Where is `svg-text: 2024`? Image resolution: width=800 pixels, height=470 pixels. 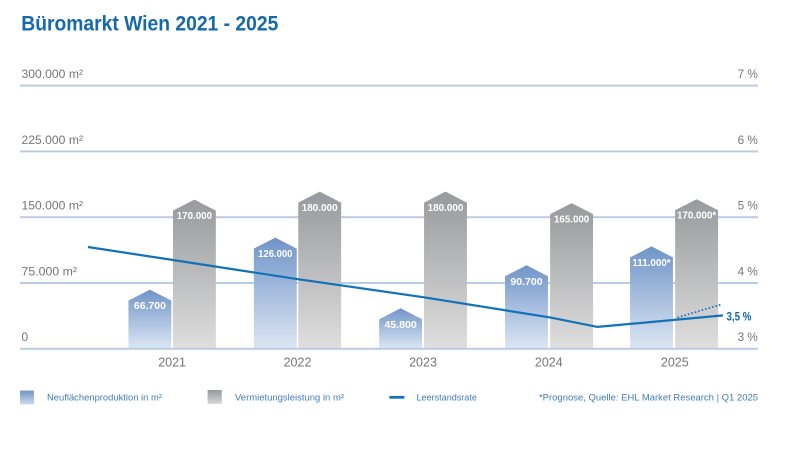 svg-text: 2024 is located at coordinates (549, 363).